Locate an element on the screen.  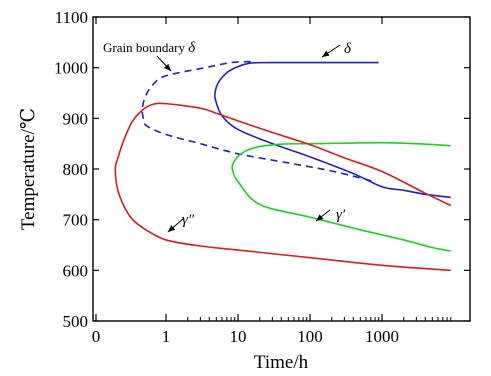
y-tick-label: 600 is located at coordinates (76, 270).